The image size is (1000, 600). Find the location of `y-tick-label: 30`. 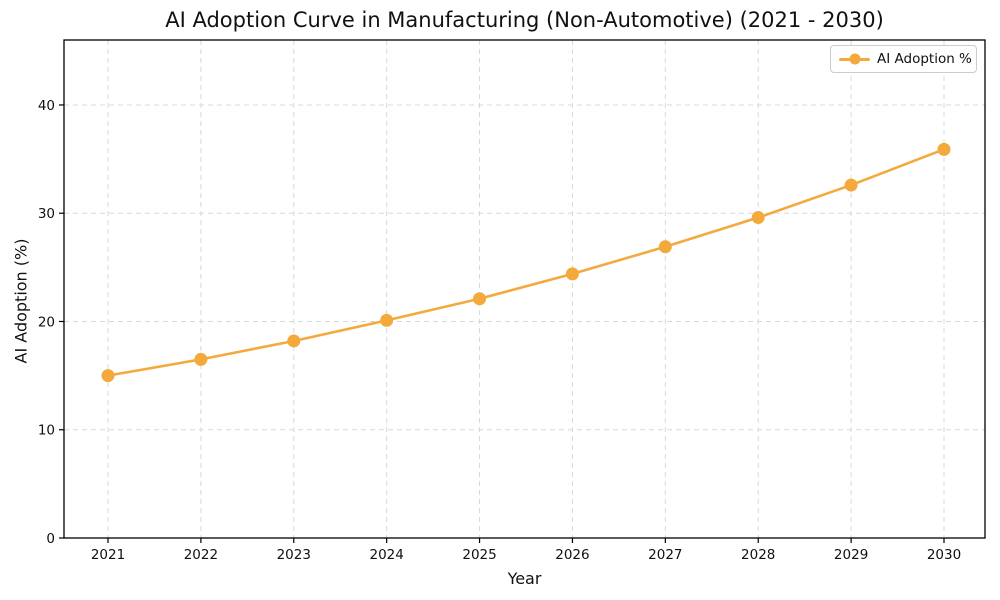

y-tick-label: 30 is located at coordinates (46, 214).